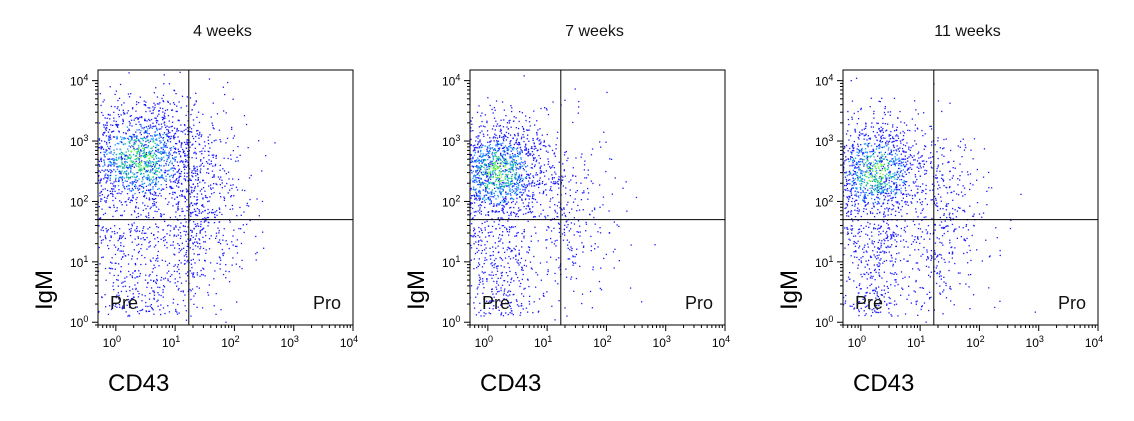  Describe the element at coordinates (349, 342) in the screenshot. I see `x-tick-label: 104` at that location.